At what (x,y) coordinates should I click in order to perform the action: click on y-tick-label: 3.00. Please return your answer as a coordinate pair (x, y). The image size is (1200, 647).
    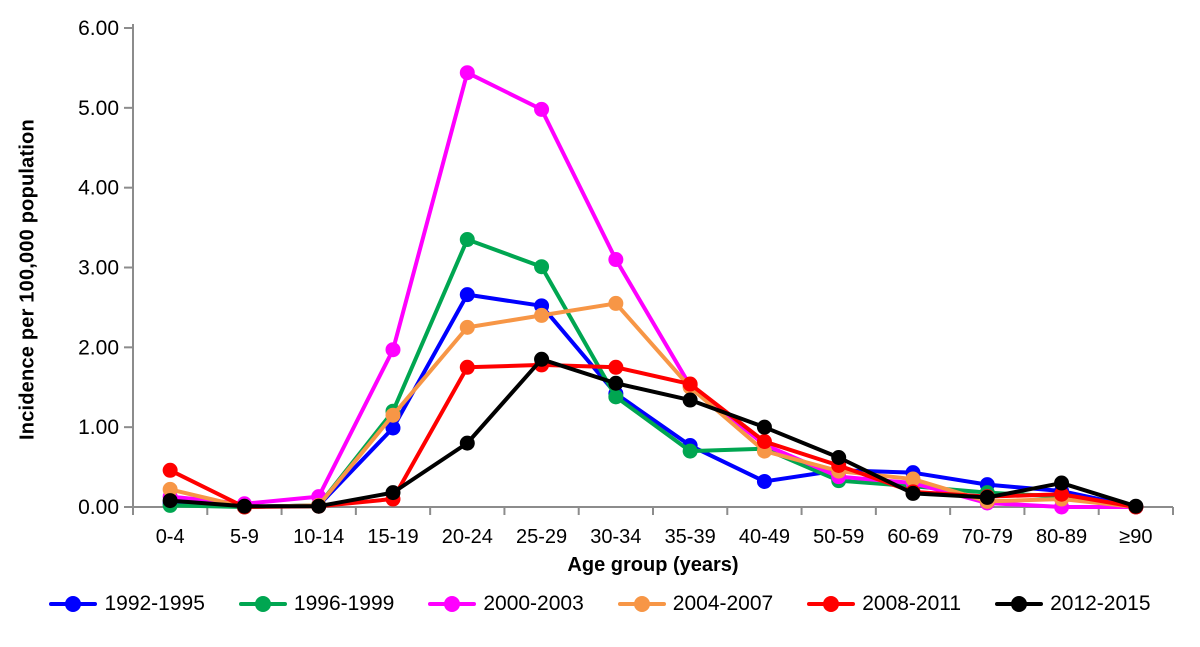
    Looking at the image, I should click on (98, 268).